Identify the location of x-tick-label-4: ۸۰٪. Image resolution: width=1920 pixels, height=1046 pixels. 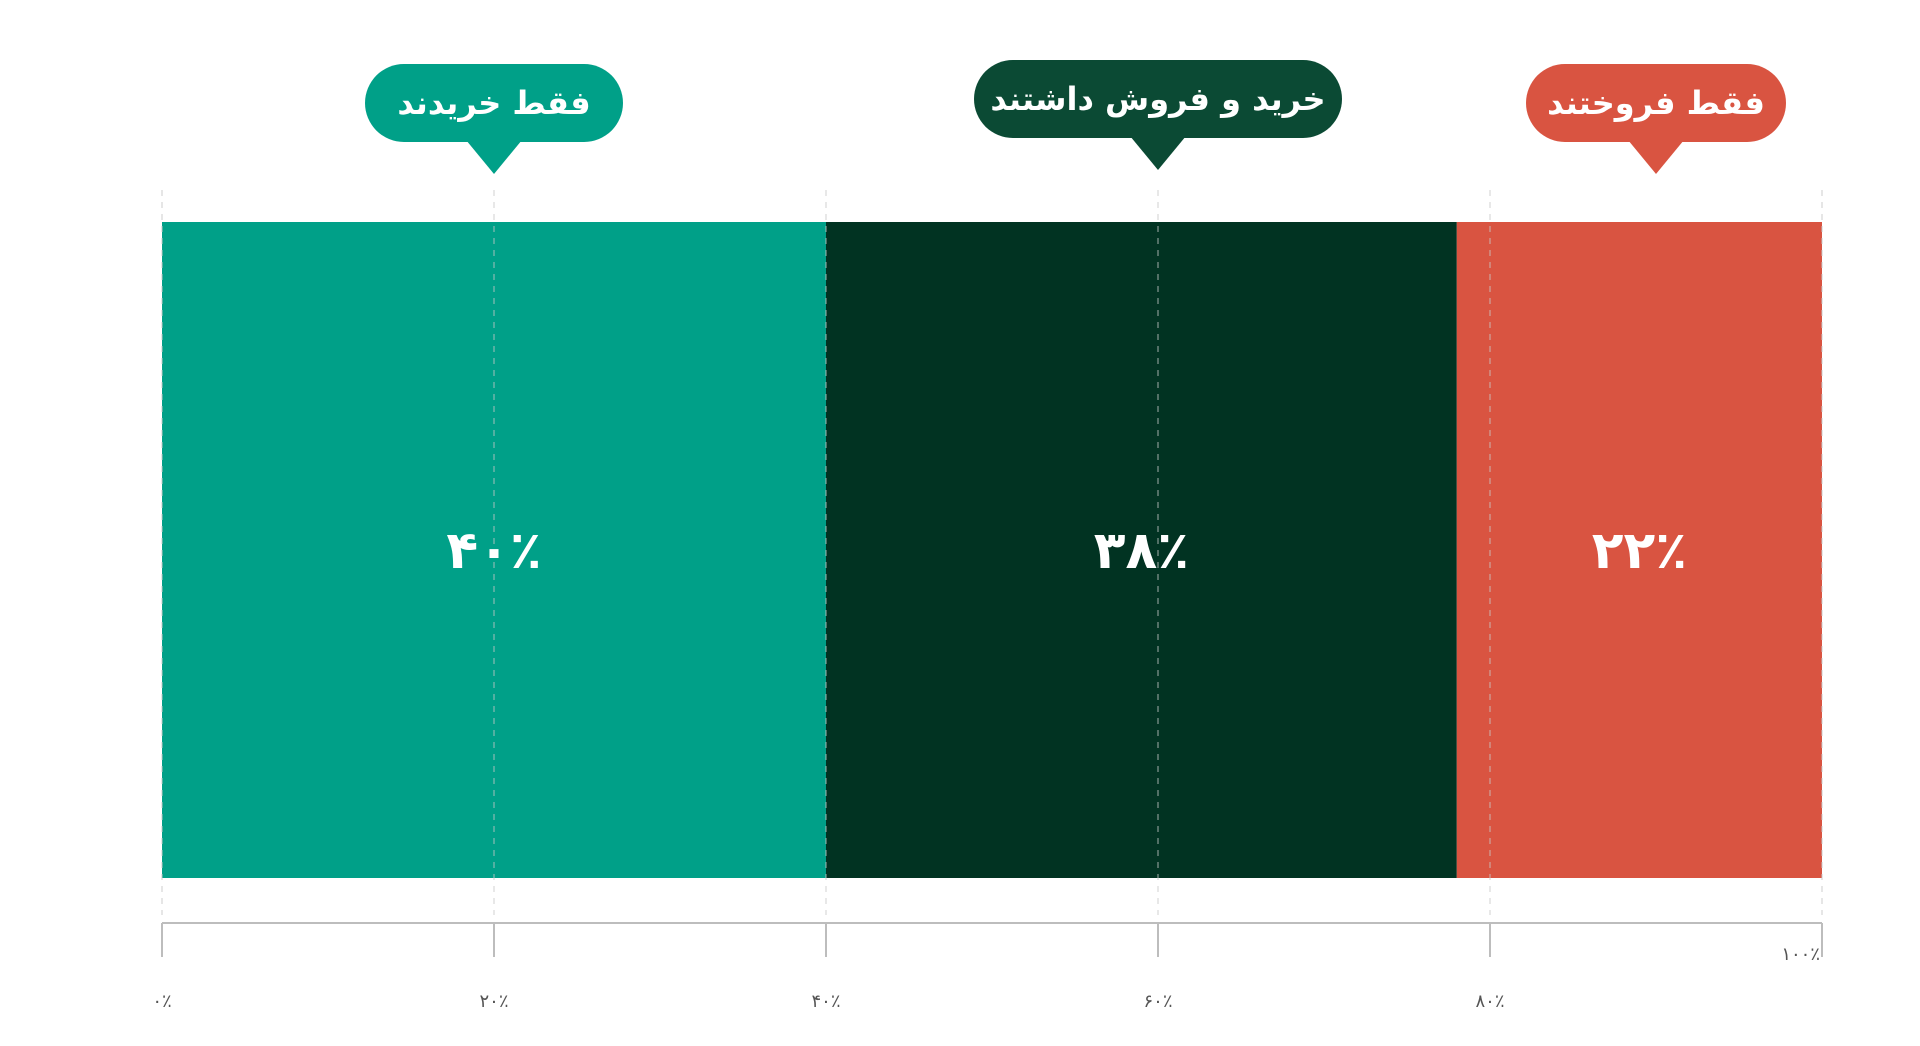
(1489, 1001).